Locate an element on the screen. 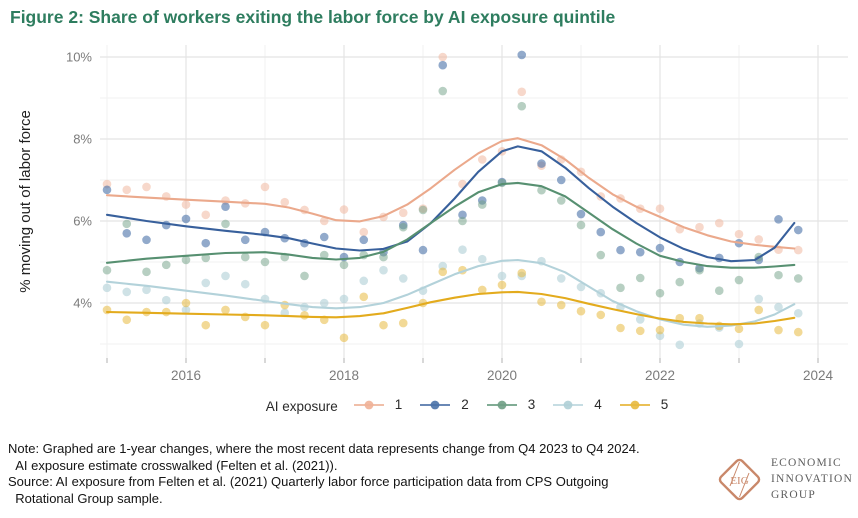  svg-text: 8% is located at coordinates (82, 139).